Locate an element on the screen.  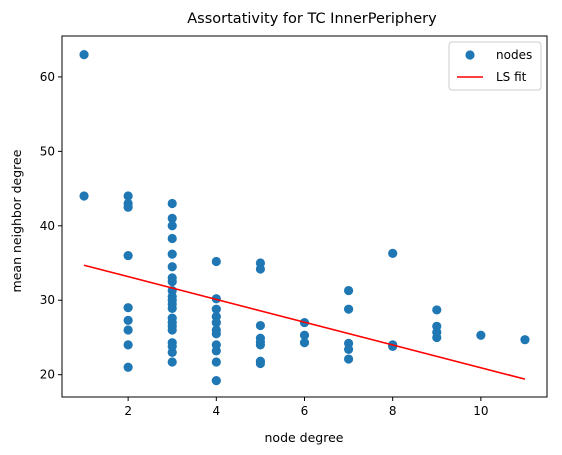
x-axis-ticks: 2 4 6 8 10 is located at coordinates (306, 407).